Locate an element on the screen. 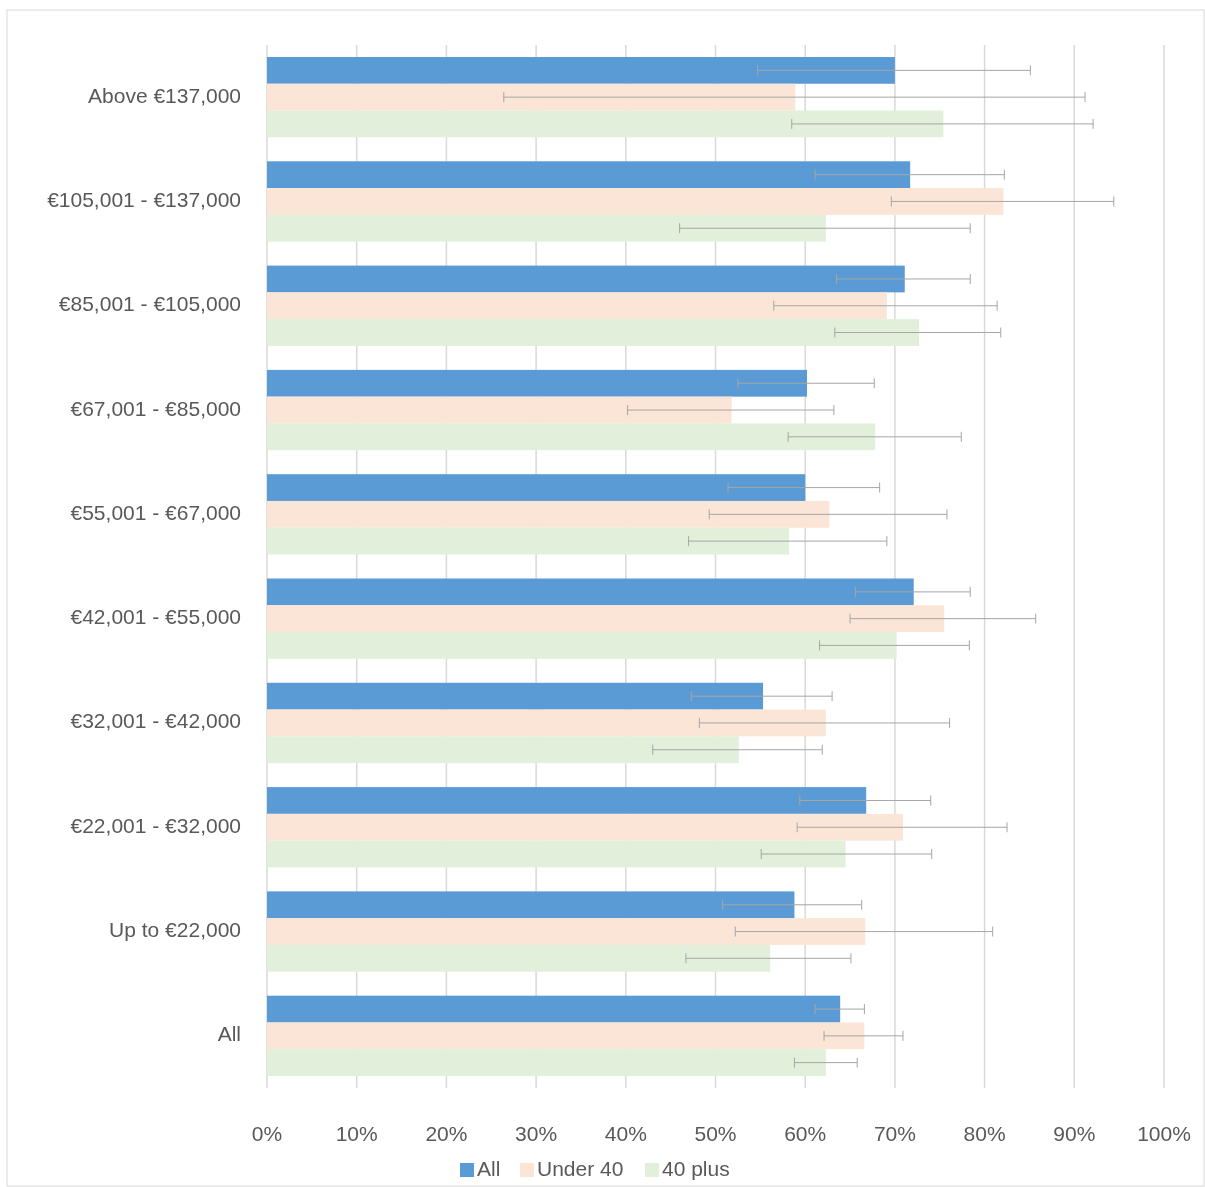 This screenshot has width=1205, height=1187. x-tick-label: 40% is located at coordinates (625, 1133).